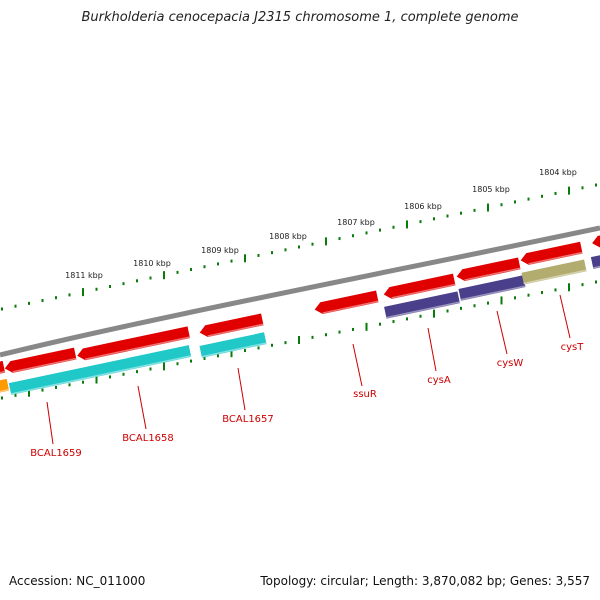 The image size is (600, 600). I want to click on cds-cysT, so click(551, 253).